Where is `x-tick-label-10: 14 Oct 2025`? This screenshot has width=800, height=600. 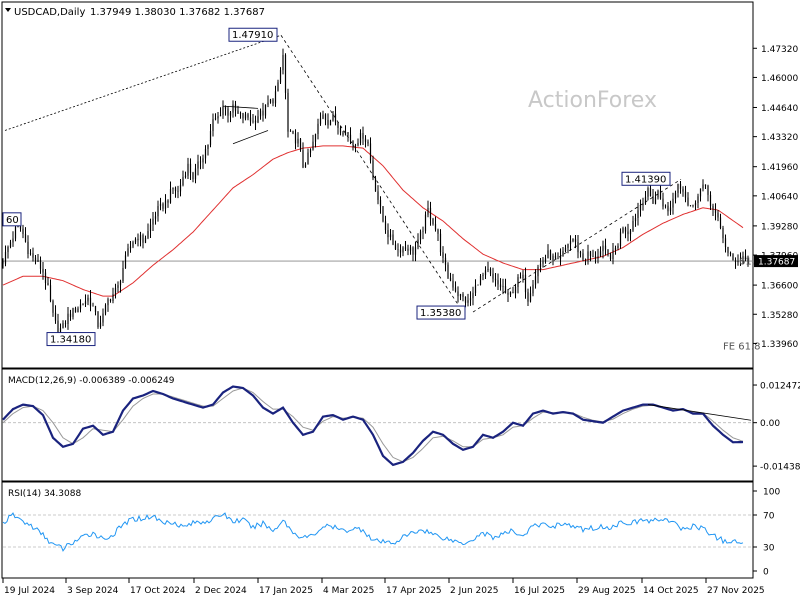 x-tick-label-10: 14 Oct 2025 is located at coordinates (671, 591).